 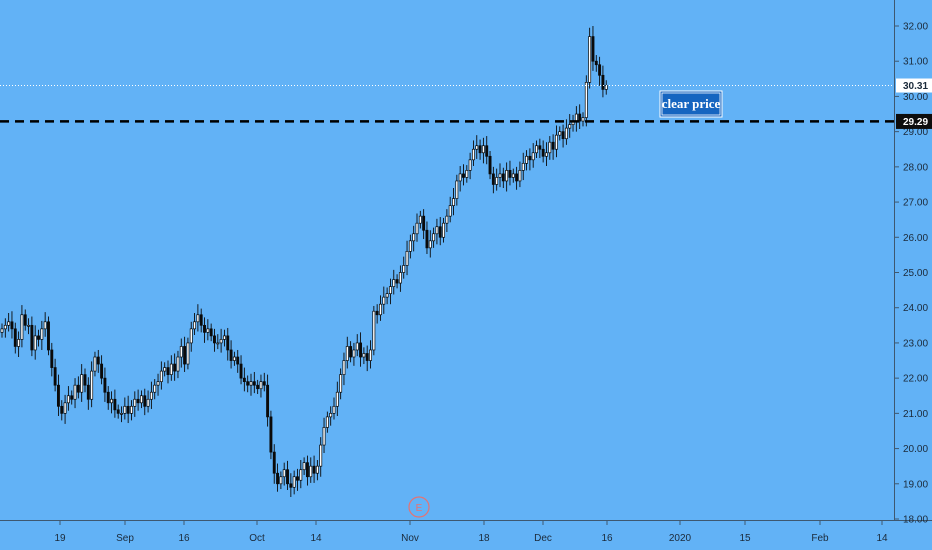 I want to click on earnings-event-marker: E, so click(x=419, y=507).